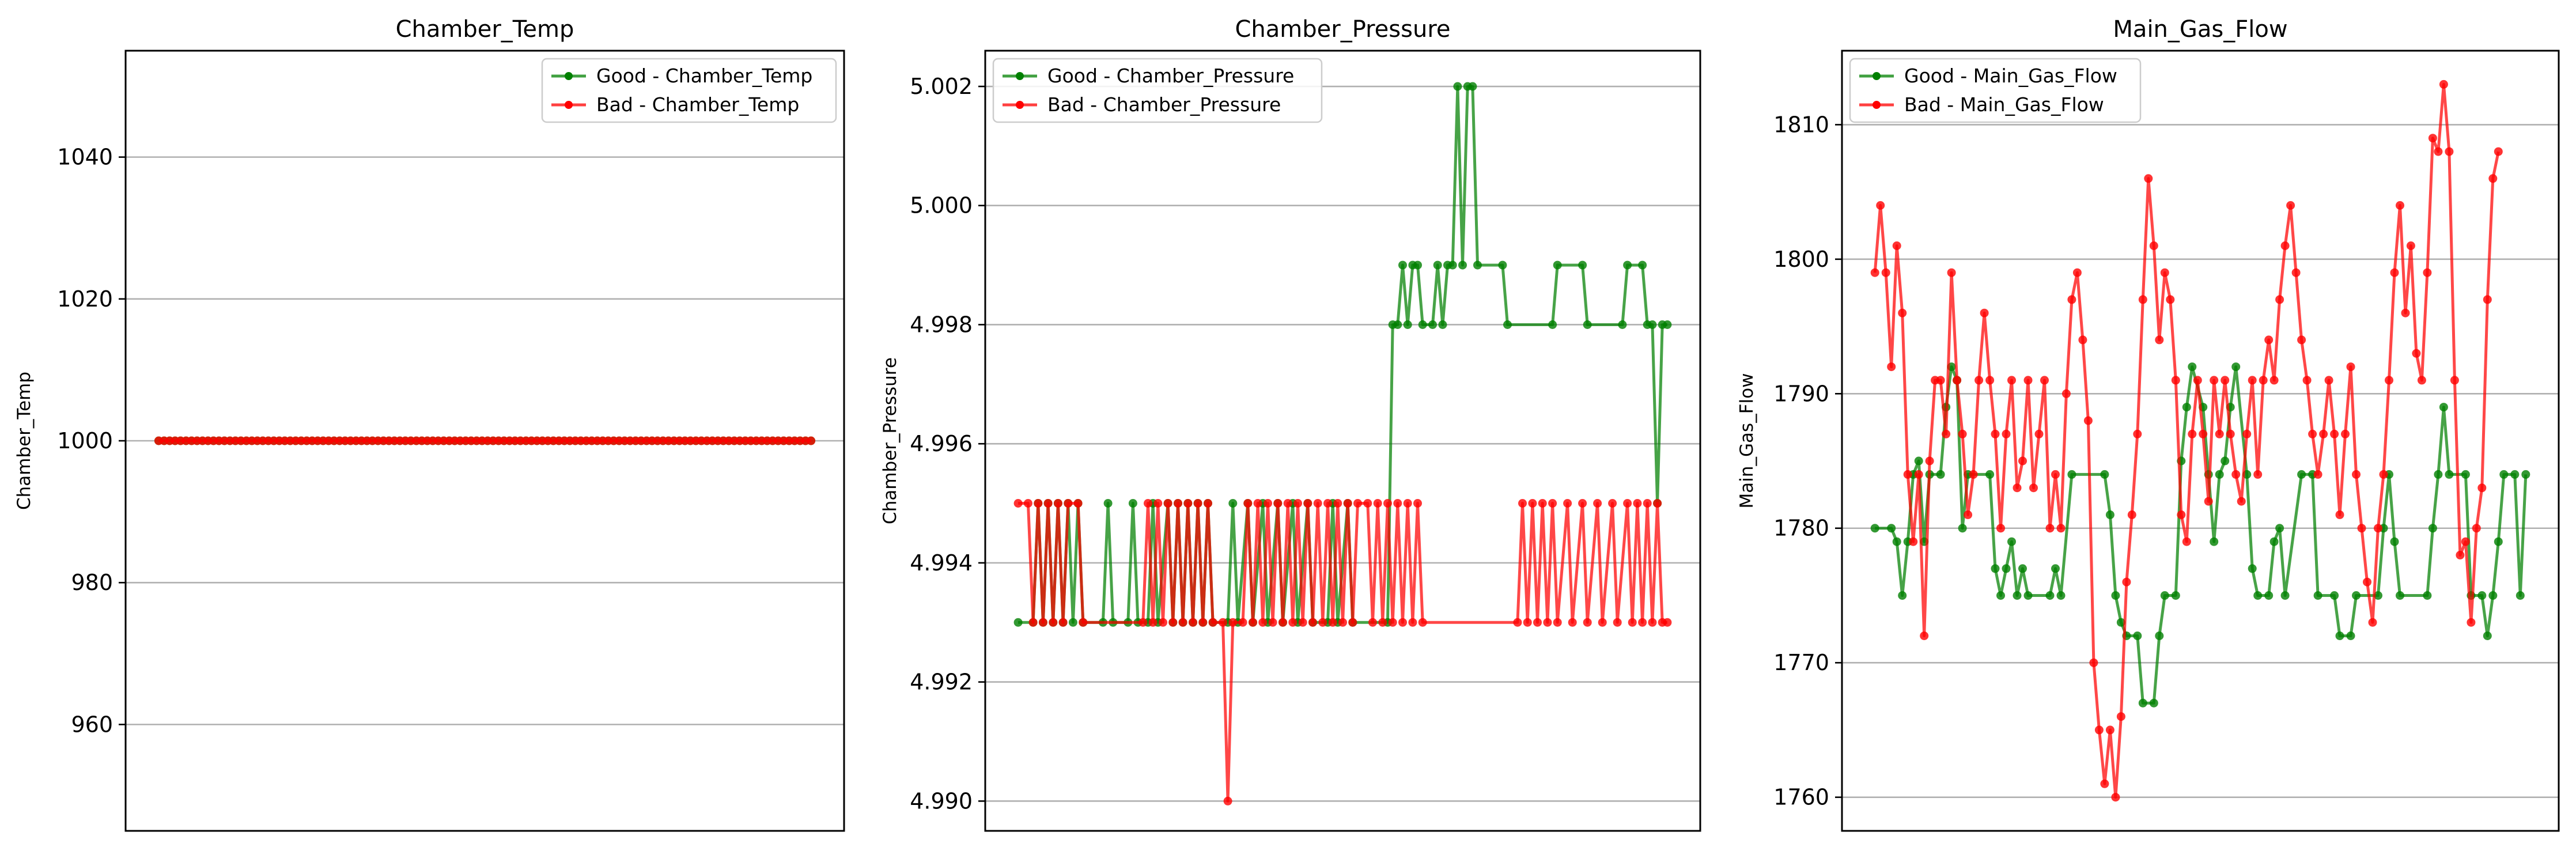 The width and height of the screenshot is (2576, 847). I want to click on legend: Good - Main_Gas_Flow Bad - Main_Gas_Flow, so click(1995, 90).